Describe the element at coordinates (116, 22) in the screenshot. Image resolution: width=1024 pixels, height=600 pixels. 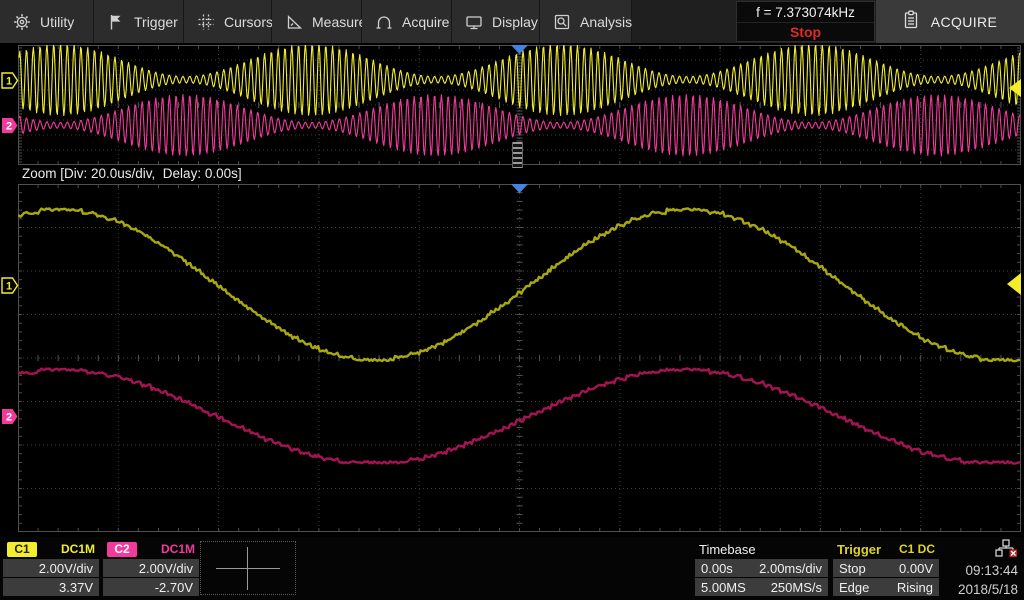
I see `flag-icon` at that location.